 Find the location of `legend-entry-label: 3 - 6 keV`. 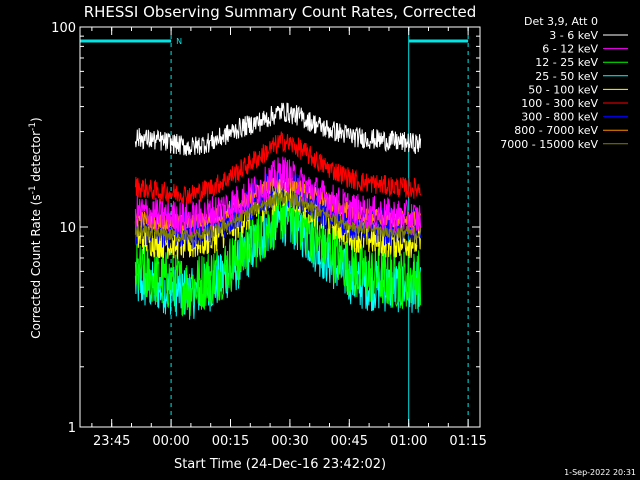

legend-entry-label: 3 - 6 keV is located at coordinates (573, 35).